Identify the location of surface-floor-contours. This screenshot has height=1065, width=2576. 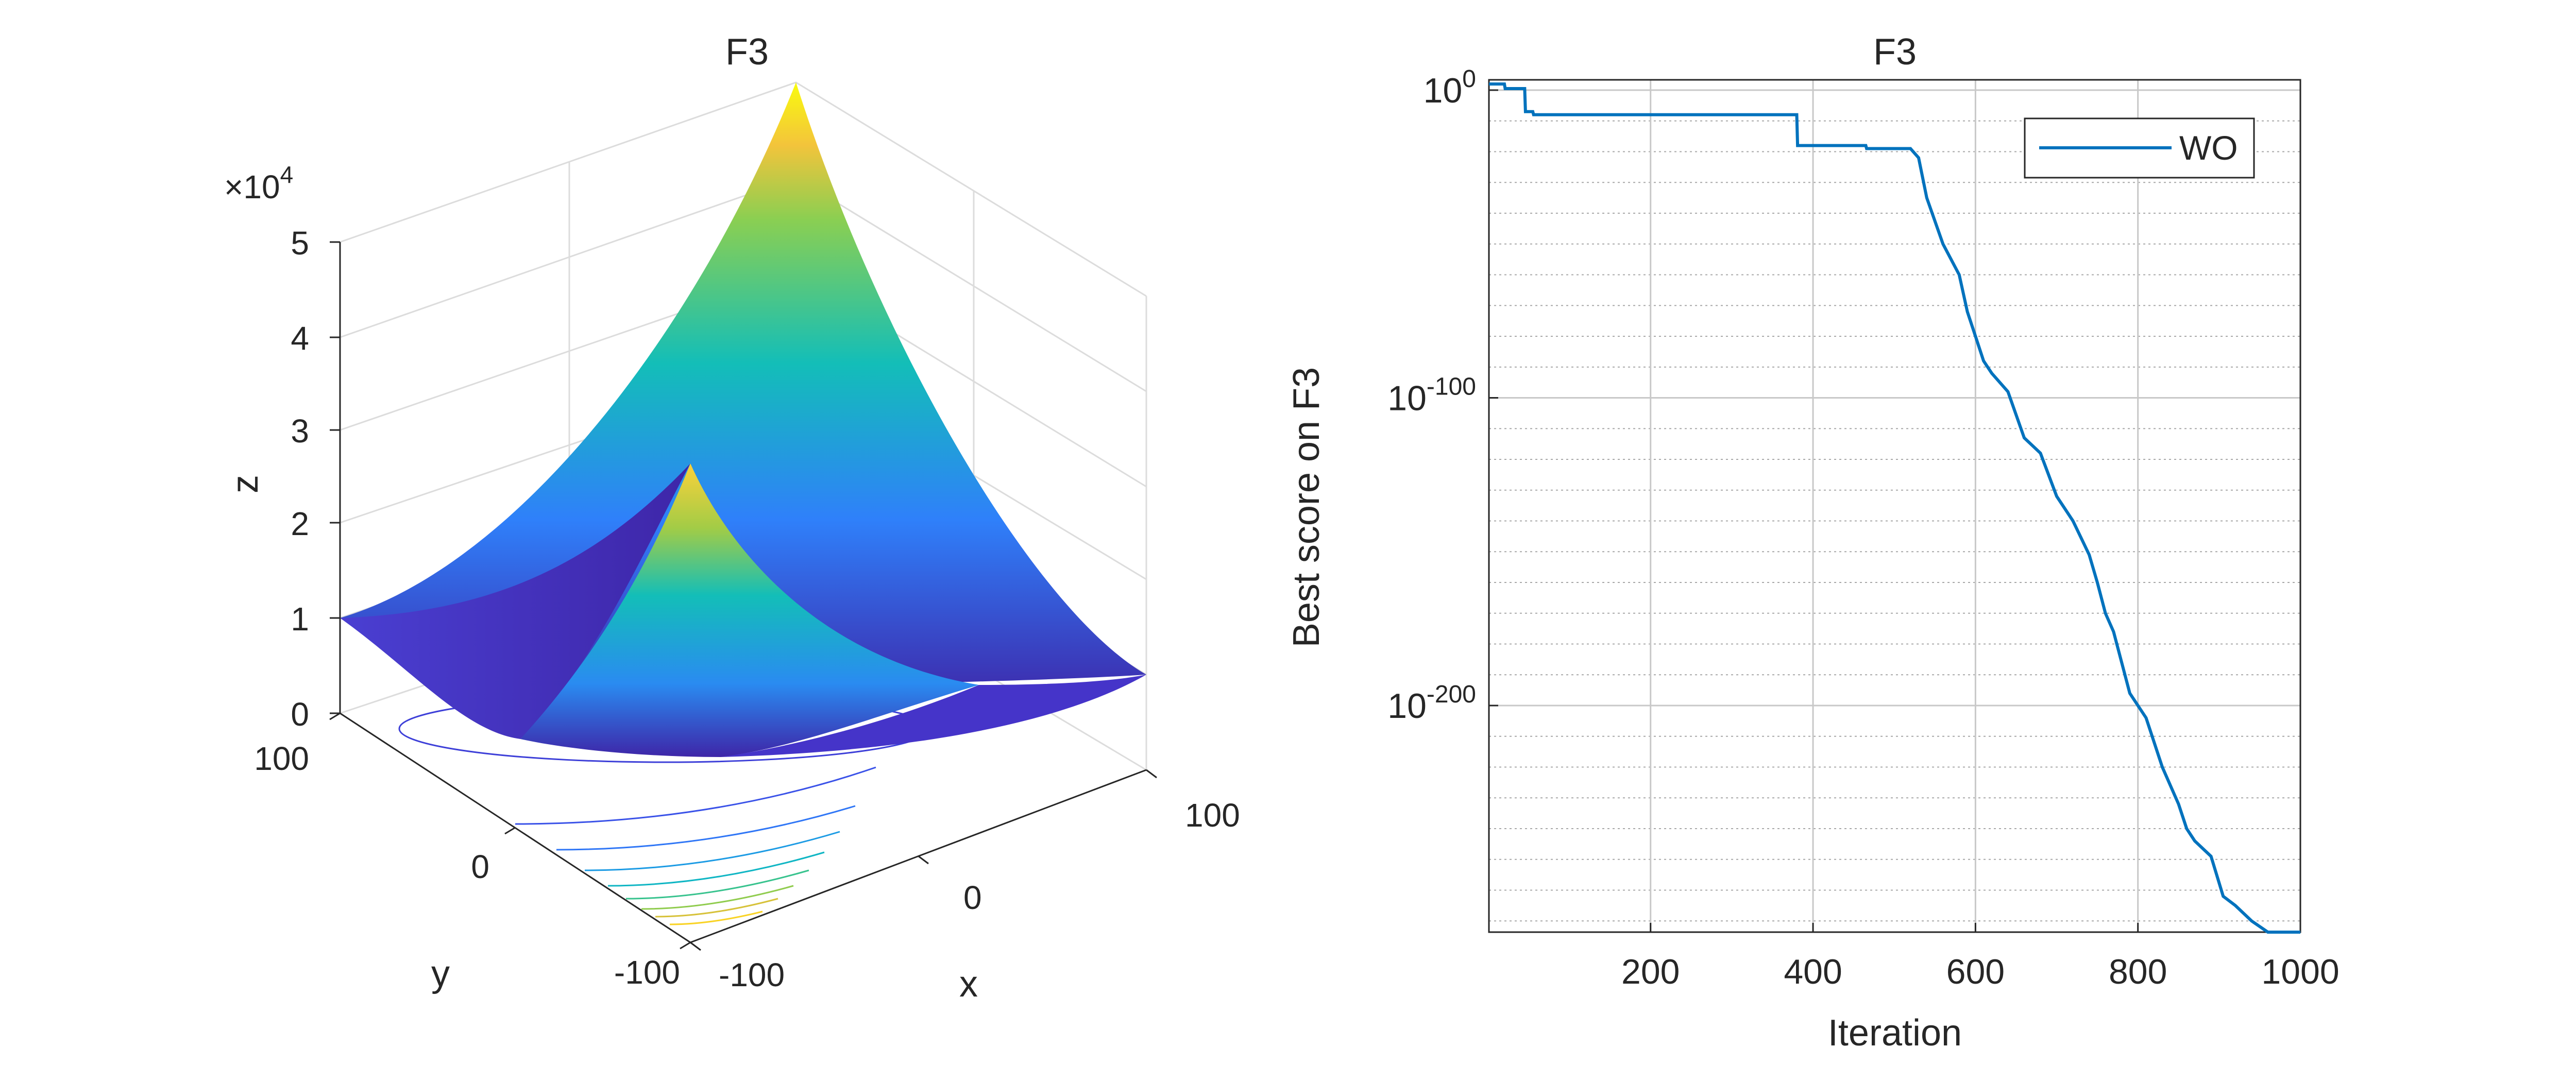
(664, 809).